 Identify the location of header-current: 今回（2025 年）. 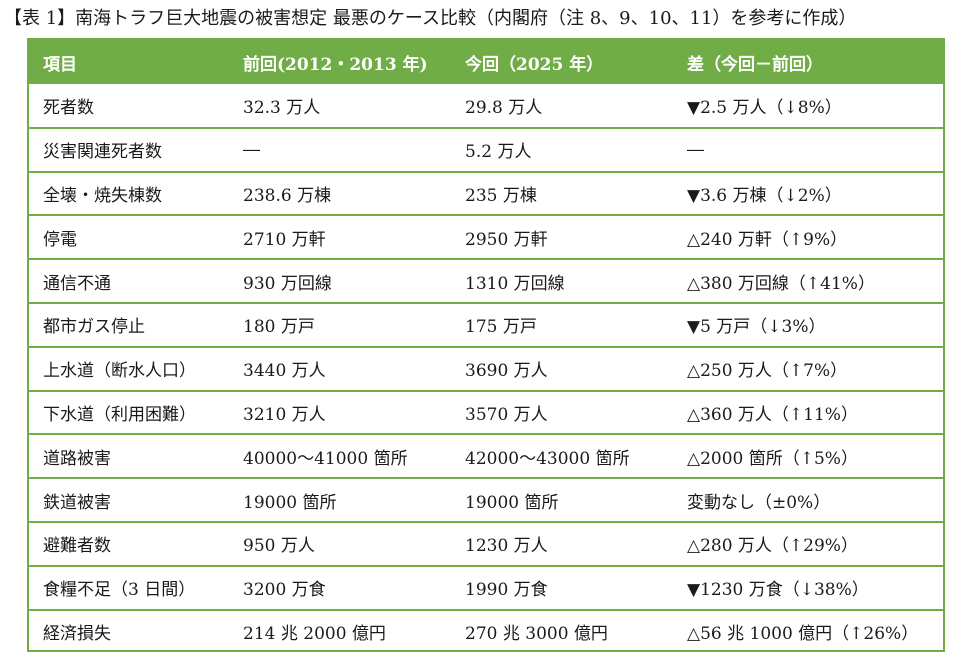
(534, 64).